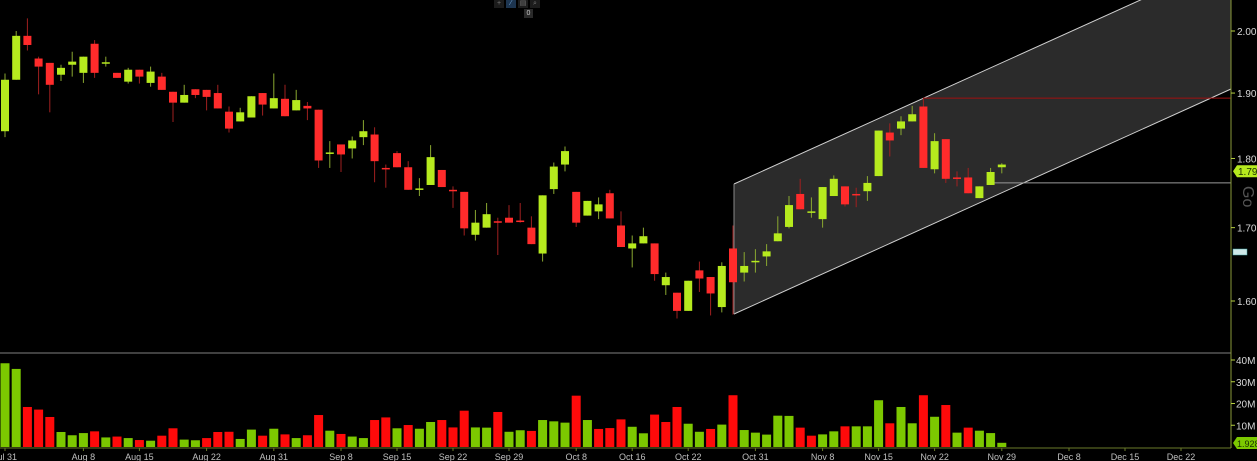  What do you see at coordinates (535, 4) in the screenshot?
I see `zoom-icon: ⌕` at bounding box center [535, 4].